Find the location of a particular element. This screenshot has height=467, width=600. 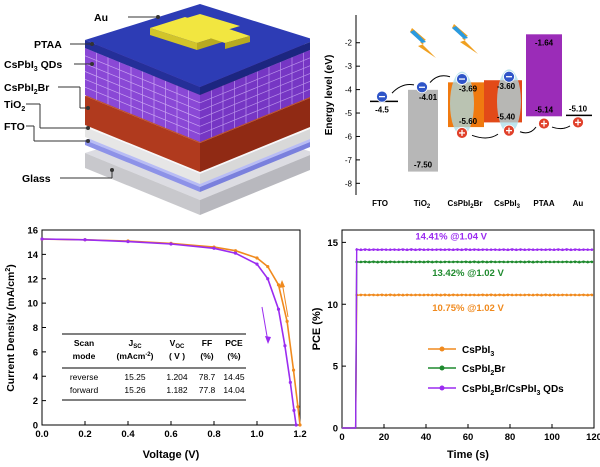

ytick-label: -4 is located at coordinates (349, 90).